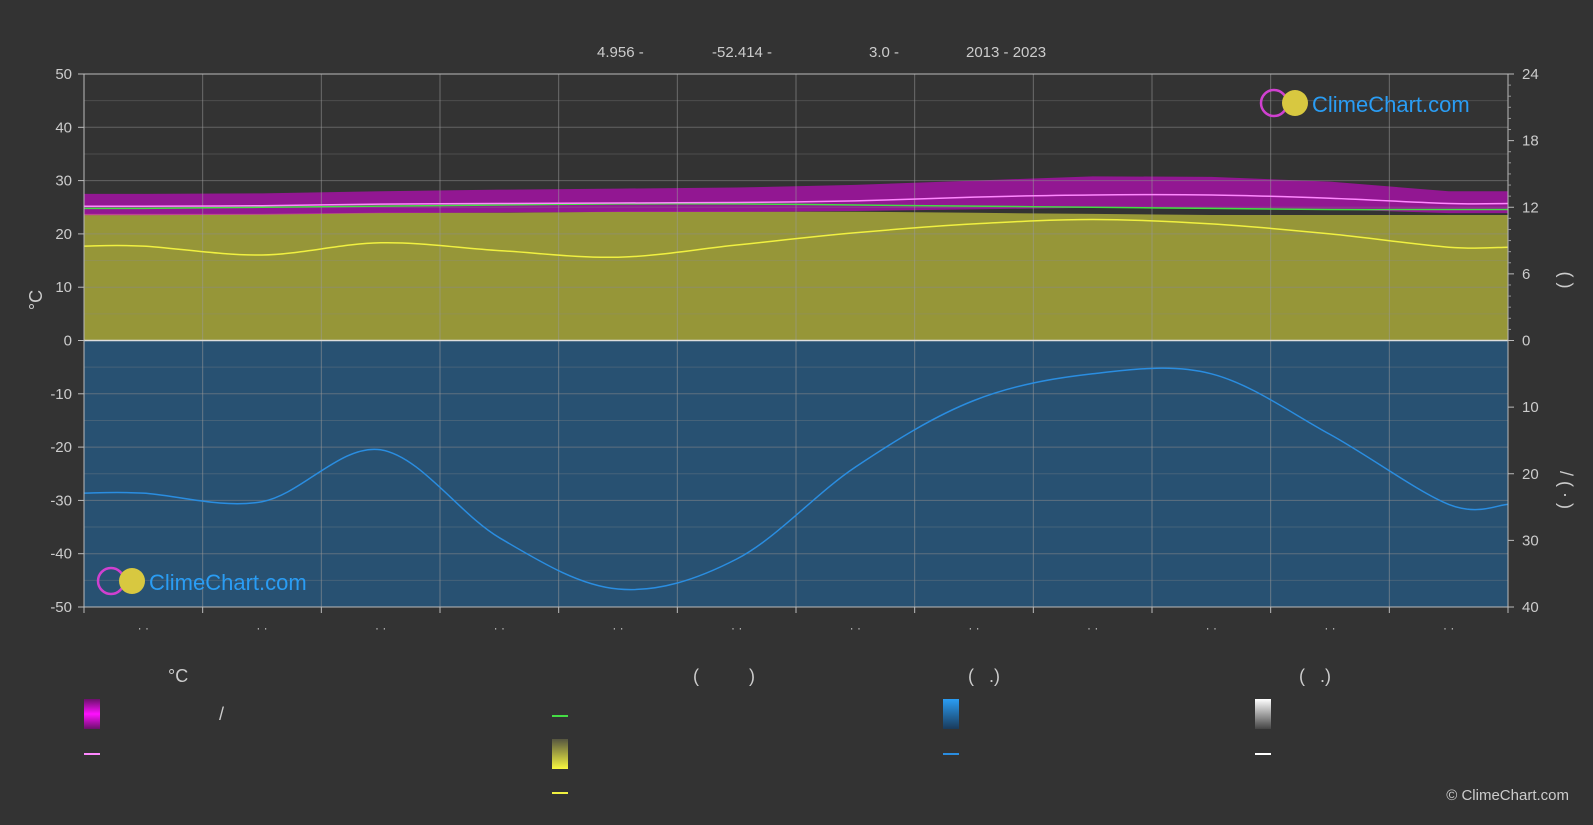 Image resolution: width=1593 pixels, height=825 pixels. What do you see at coordinates (1530, 74) in the screenshot?
I see `right-tick-label: 24` at bounding box center [1530, 74].